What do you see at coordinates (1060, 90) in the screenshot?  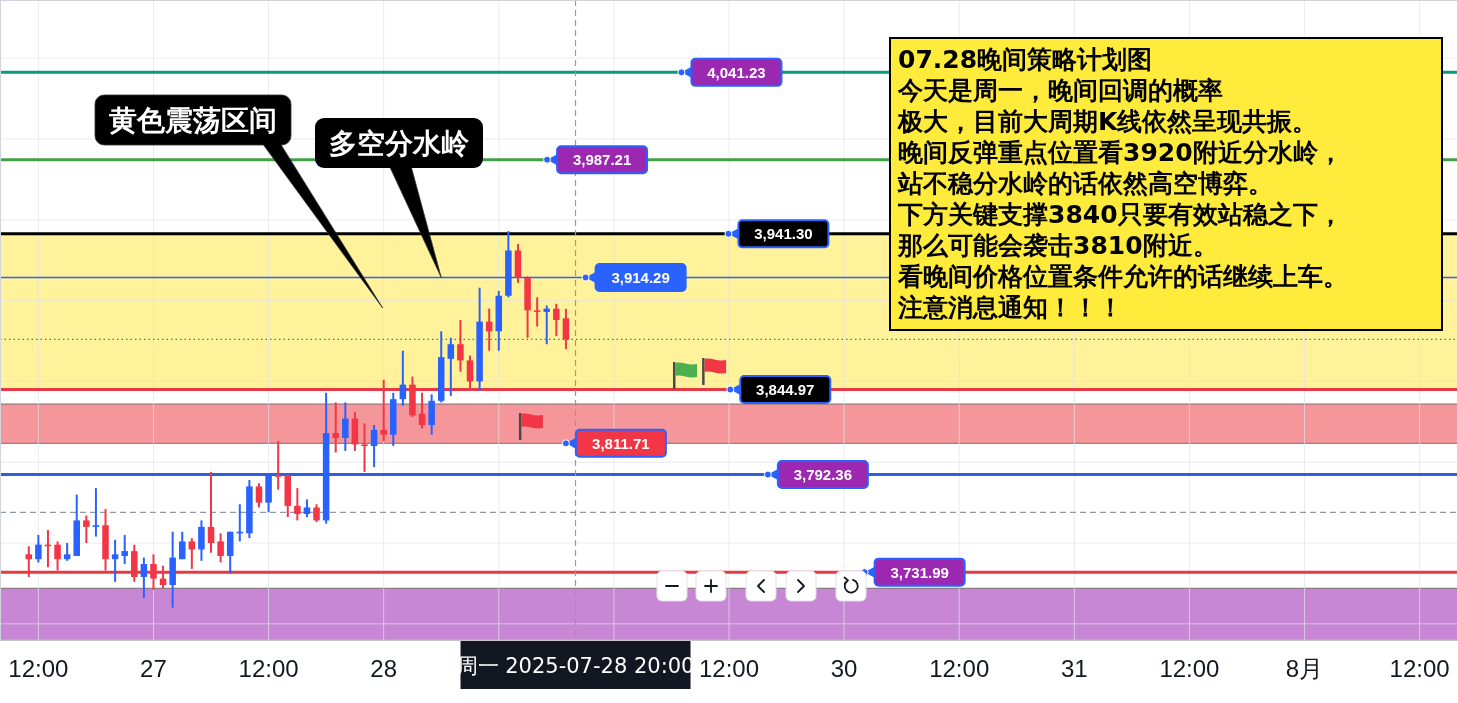 I see `annotation: 今天是周一，晚间回调的概率` at bounding box center [1060, 90].